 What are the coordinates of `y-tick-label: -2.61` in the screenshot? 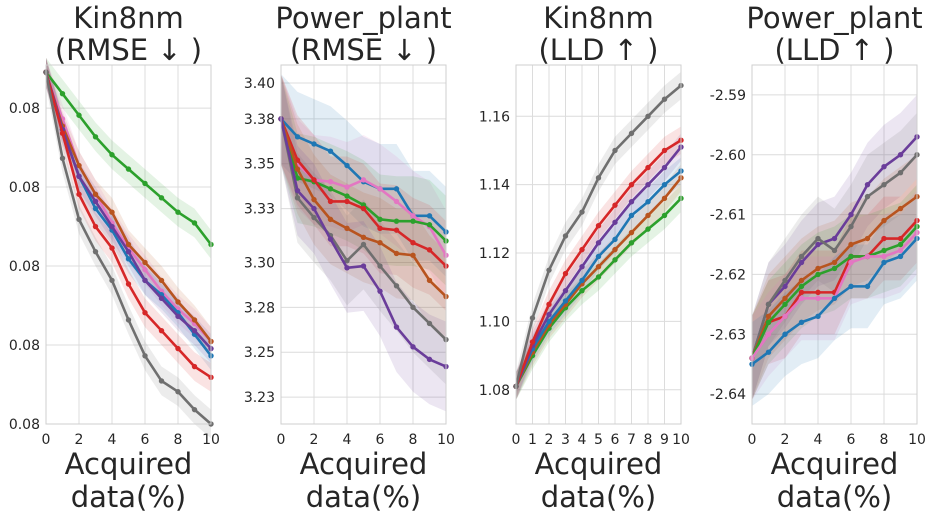 It's located at (728, 216).